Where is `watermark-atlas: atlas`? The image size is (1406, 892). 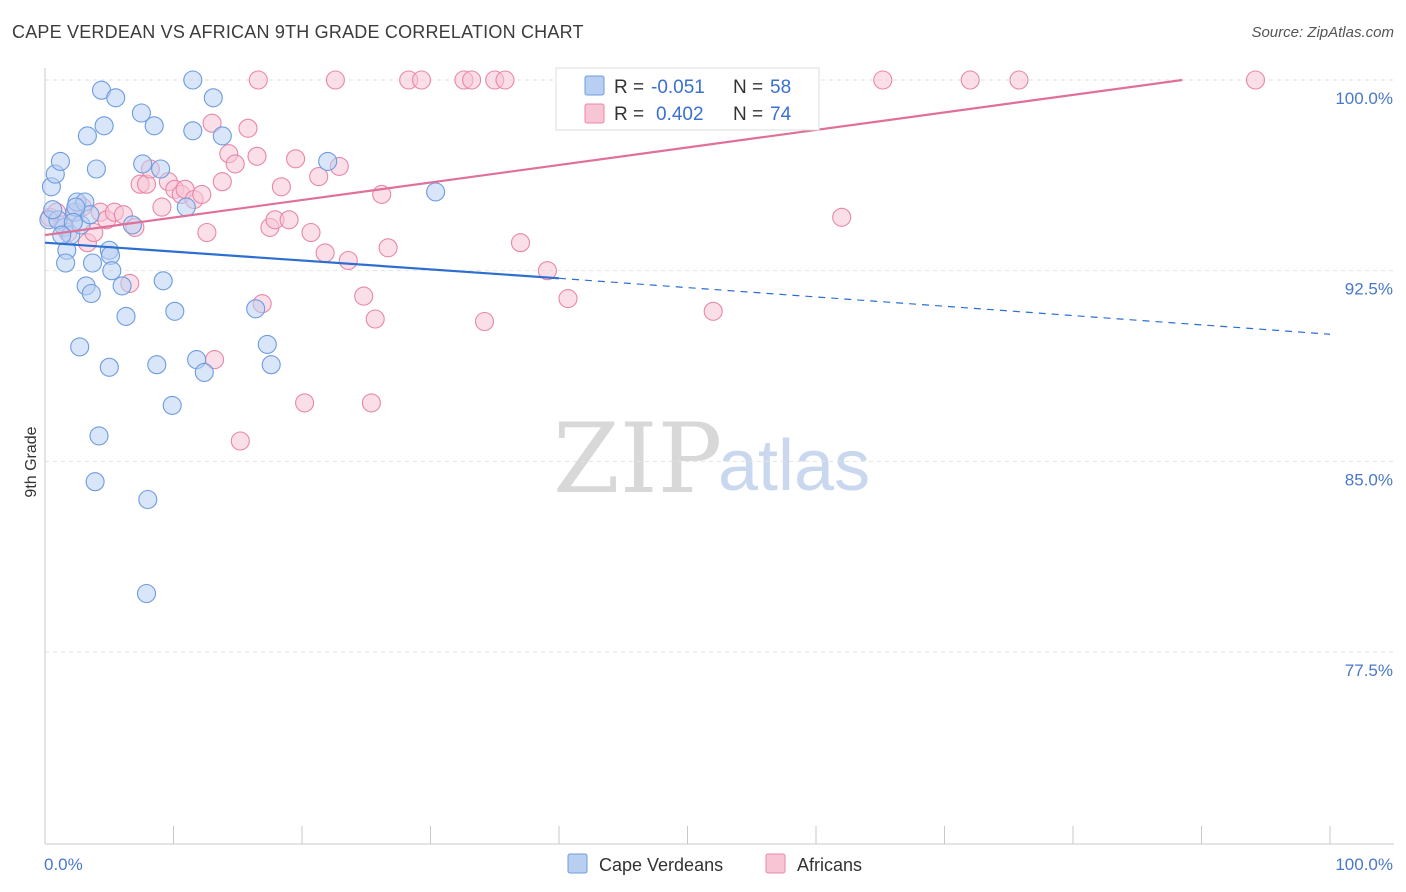
watermark-atlas: atlas is located at coordinates (794, 466).